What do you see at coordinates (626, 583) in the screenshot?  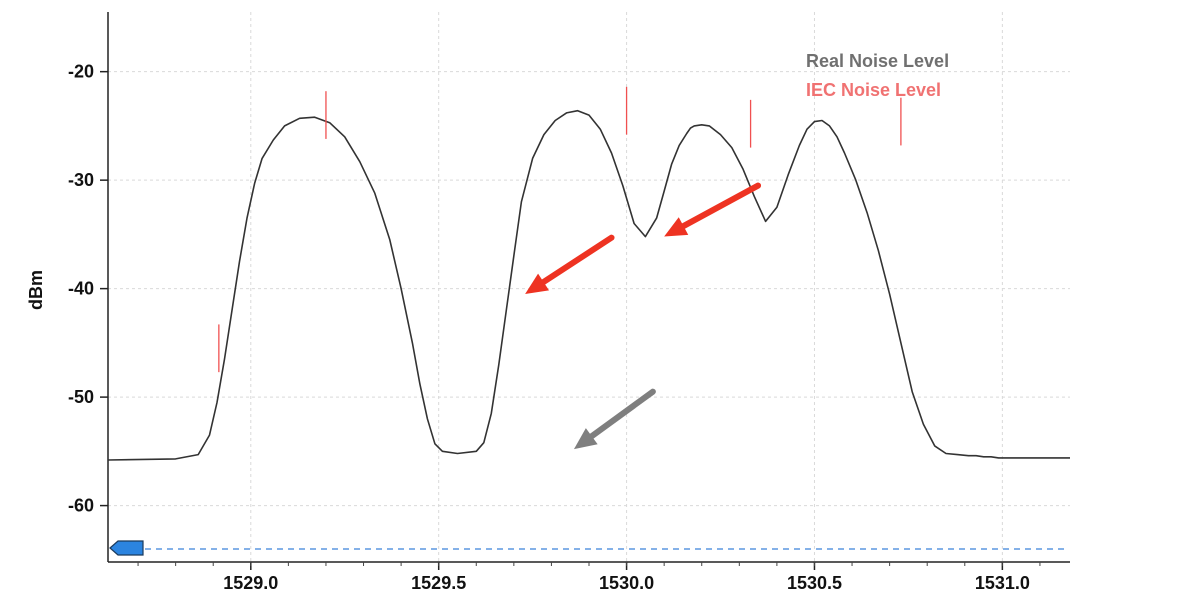 I see `x-tick-label-2: 1530.0` at bounding box center [626, 583].